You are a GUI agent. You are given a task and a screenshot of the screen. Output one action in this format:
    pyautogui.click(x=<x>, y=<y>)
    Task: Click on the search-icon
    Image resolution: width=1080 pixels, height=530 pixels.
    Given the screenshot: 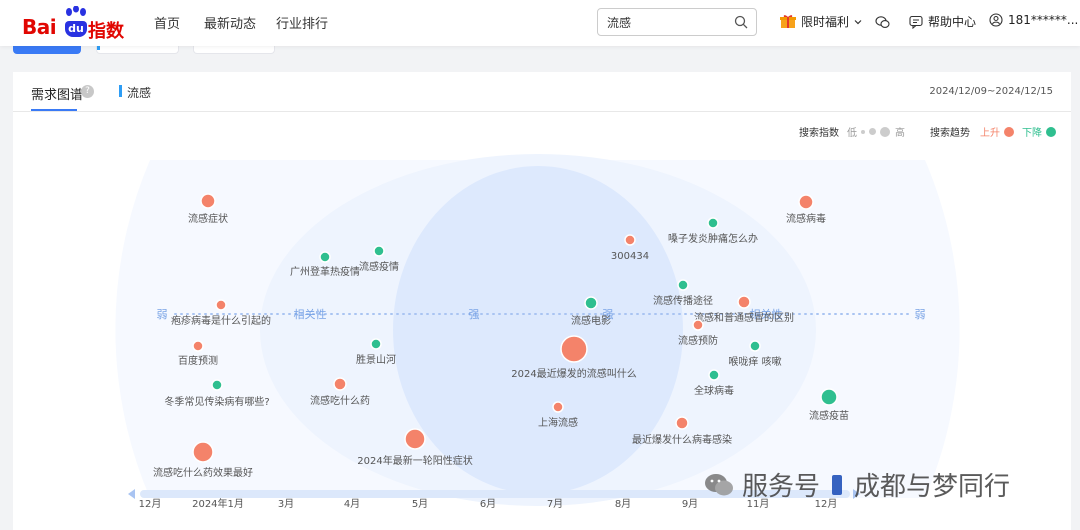 What is the action you would take?
    pyautogui.click(x=741, y=22)
    